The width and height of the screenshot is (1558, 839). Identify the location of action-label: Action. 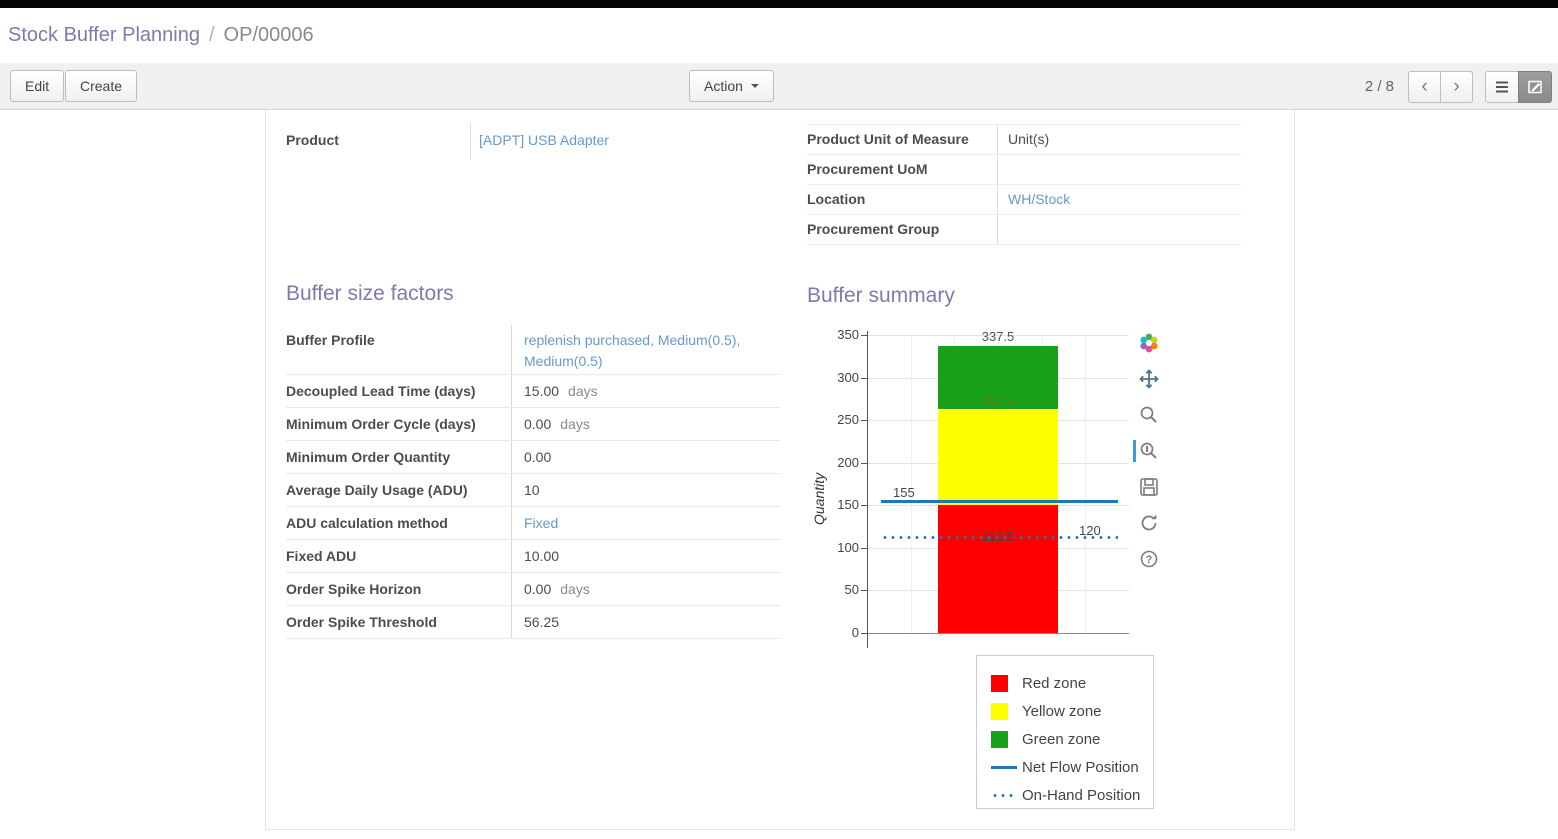
(723, 86).